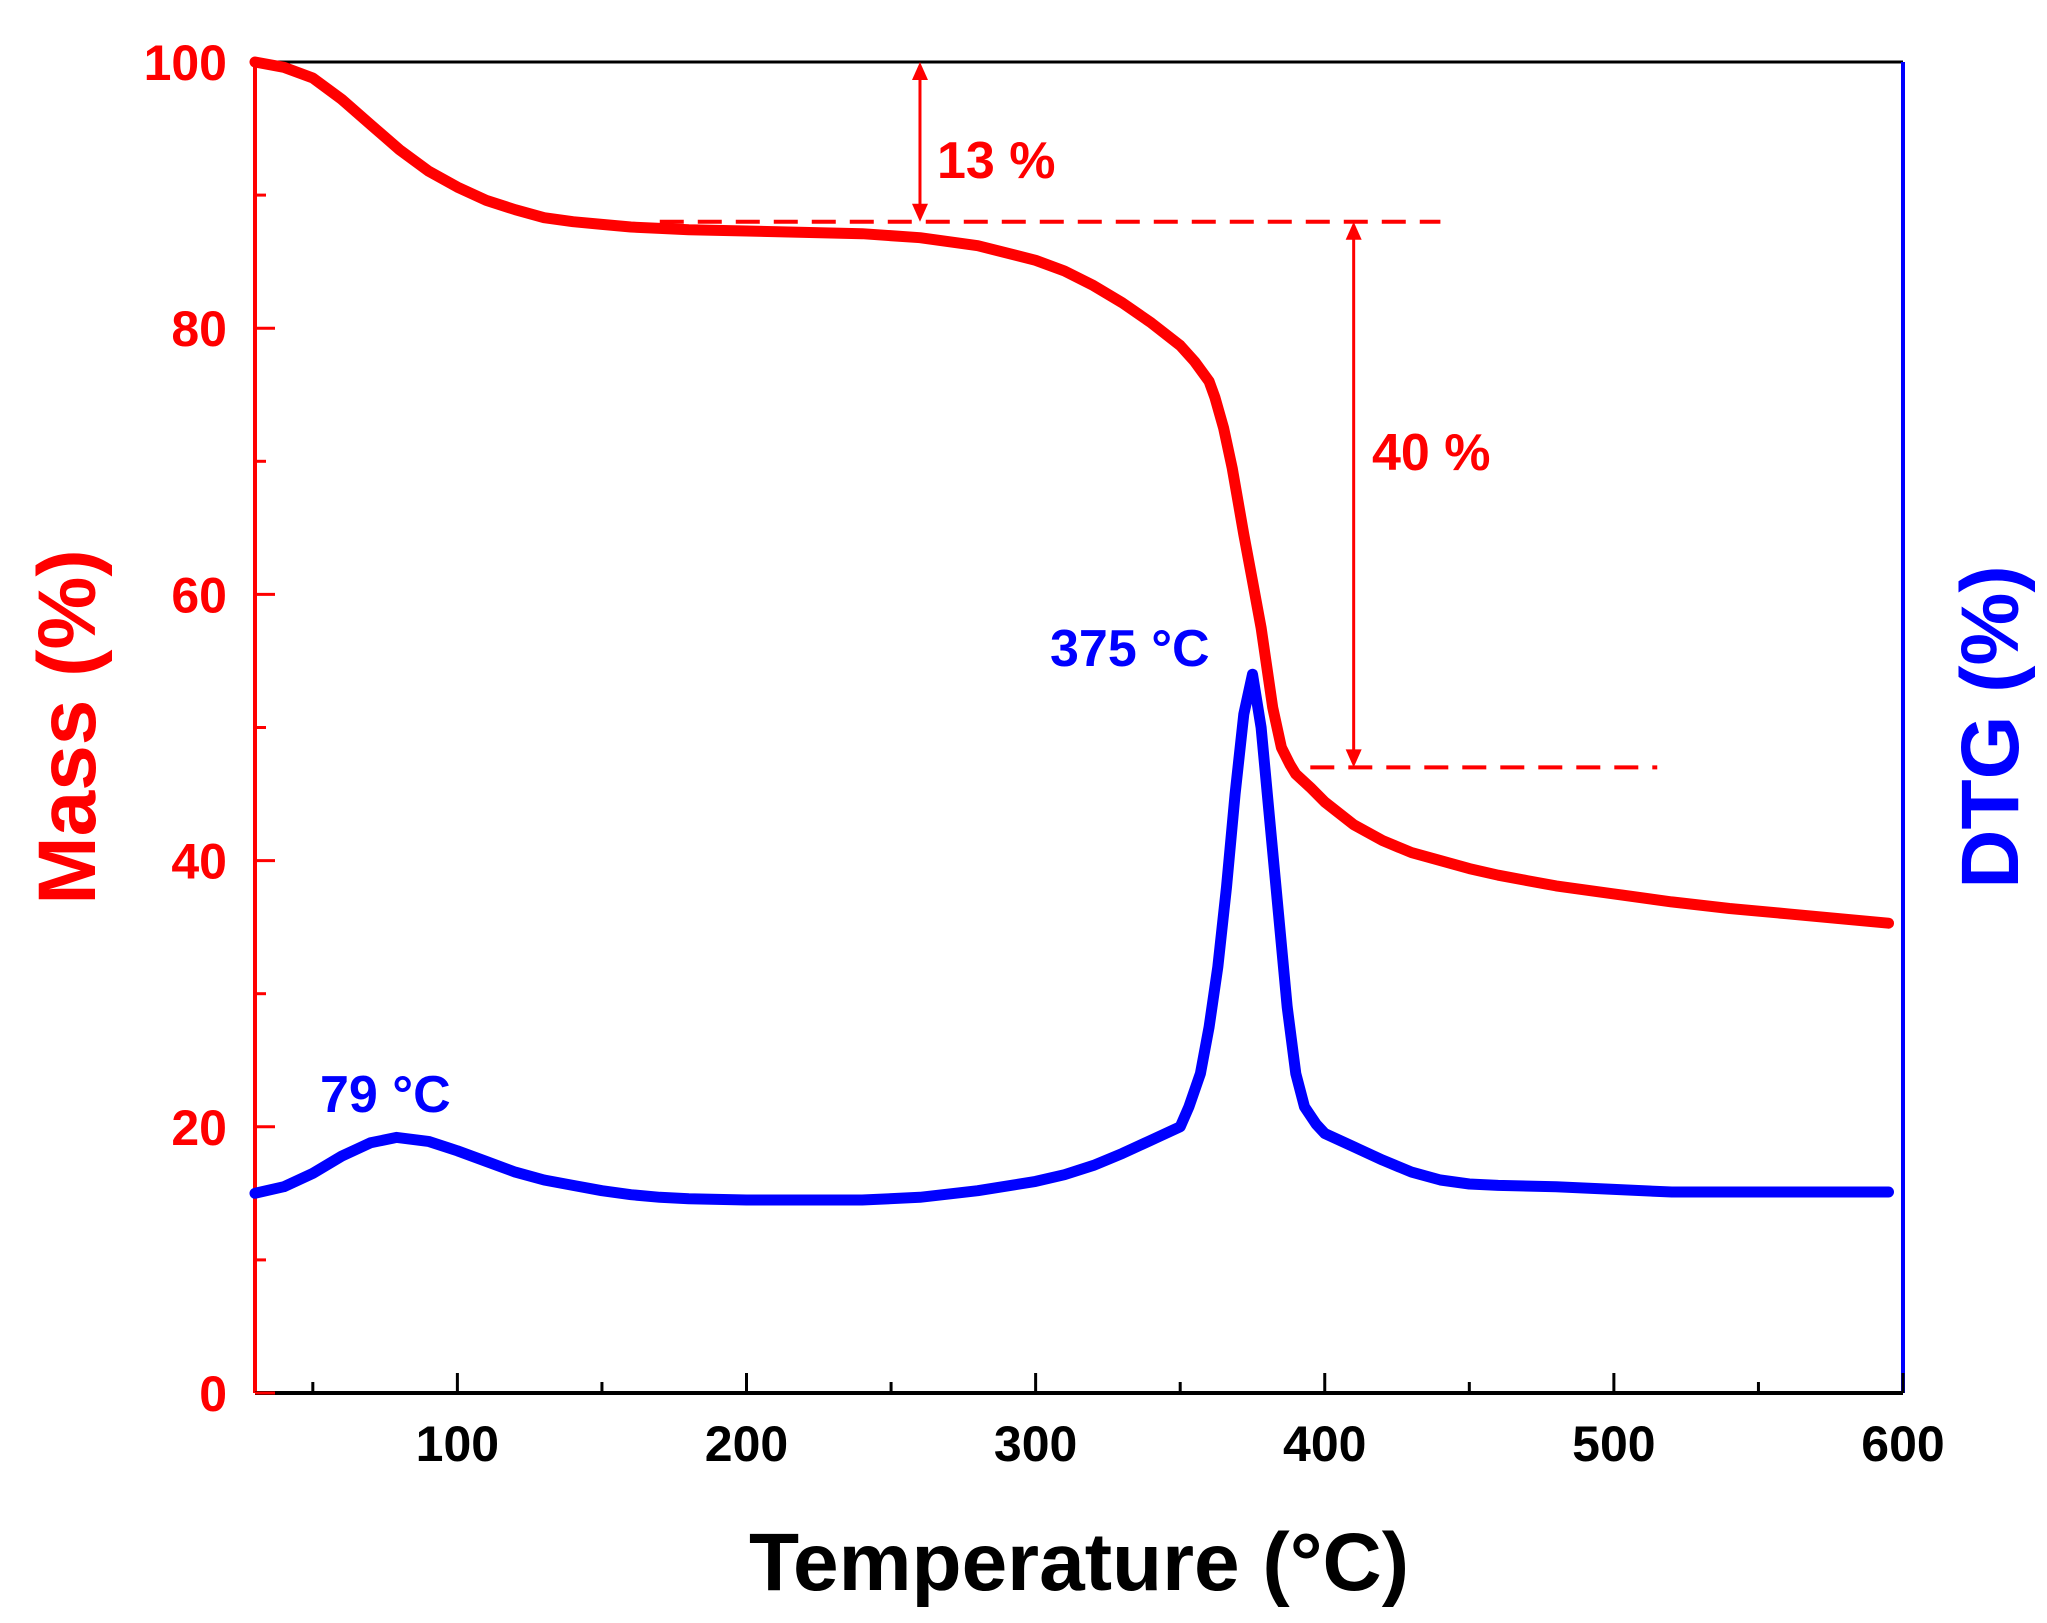 The width and height of the screenshot is (2047, 1623). I want to click on mass-loss-label-13: 13 %, so click(996, 161).